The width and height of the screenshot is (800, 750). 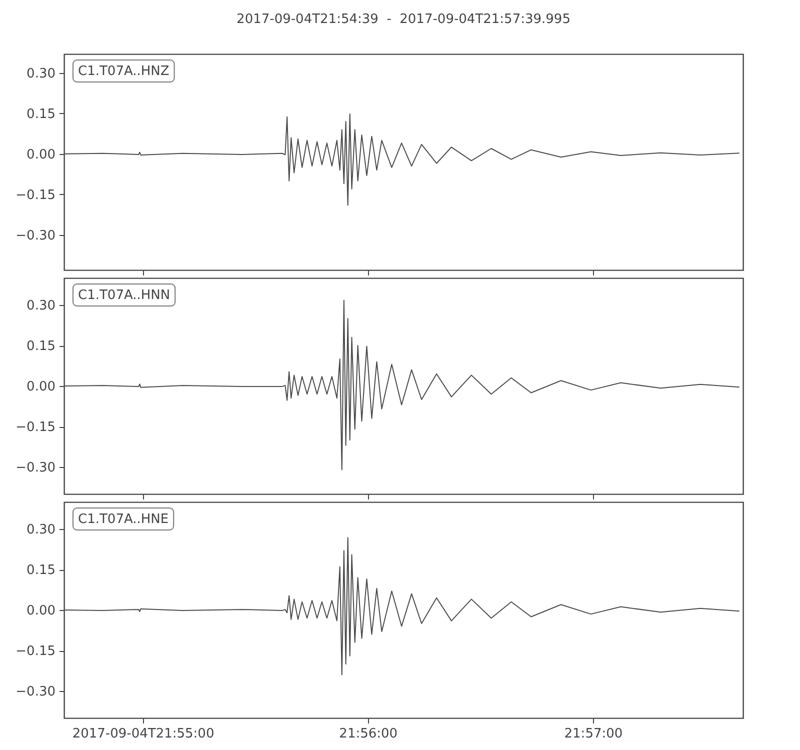 I want to click on x-tick-label: 21:56:00, so click(x=368, y=734).